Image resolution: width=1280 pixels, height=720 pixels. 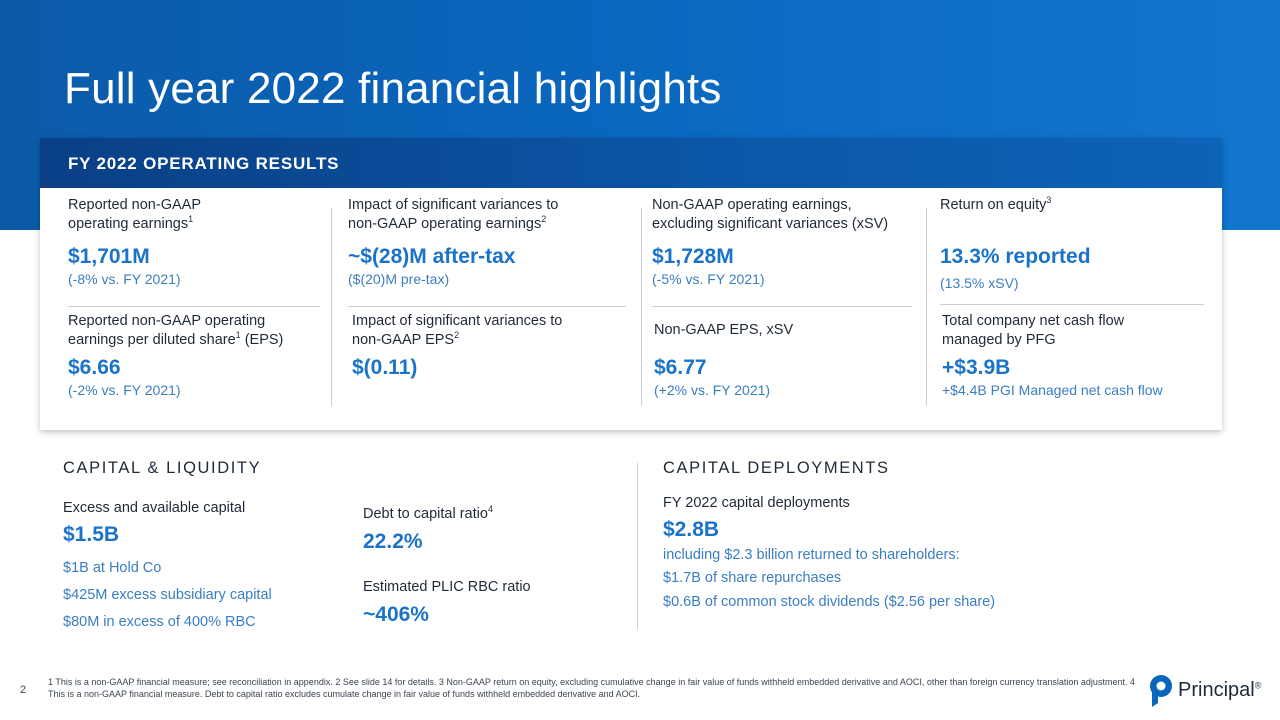 I want to click on metric-sub: (13.5% xSV), so click(x=979, y=283).